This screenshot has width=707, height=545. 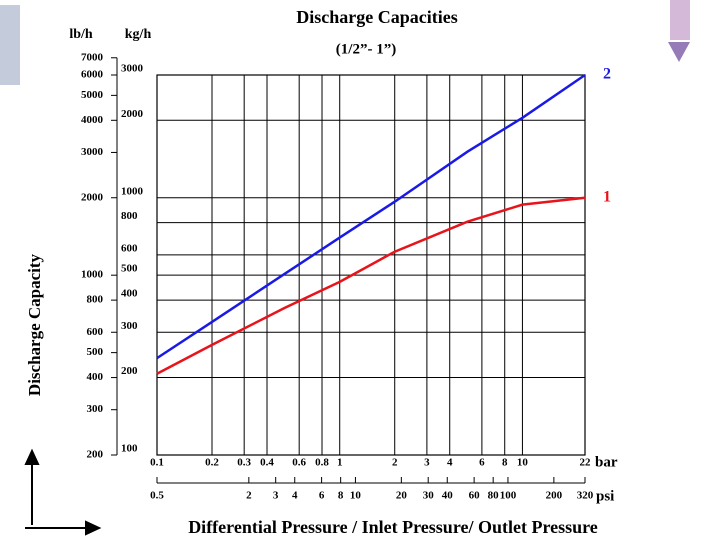 I want to click on y2-tick-label: 300, so click(x=95, y=409).